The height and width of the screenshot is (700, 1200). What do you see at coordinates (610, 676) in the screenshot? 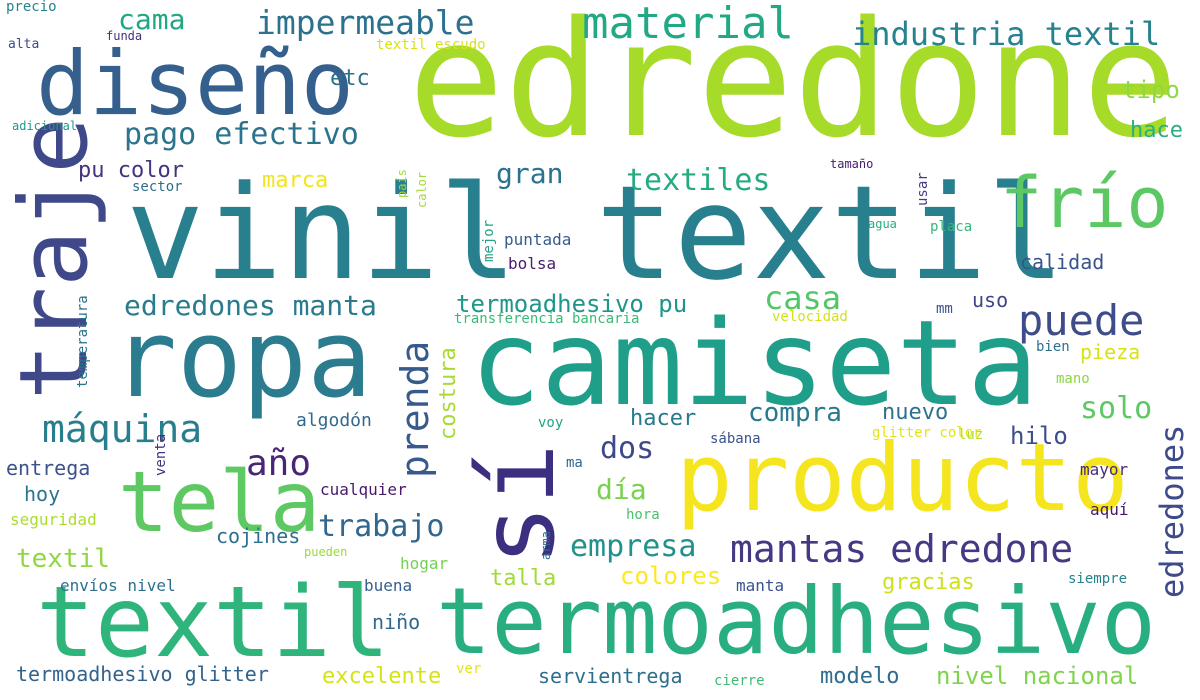
I see `word: servientrega` at bounding box center [610, 676].